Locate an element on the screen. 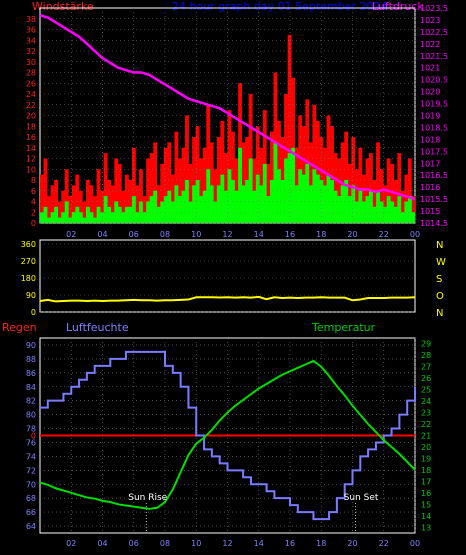 Image resolution: width=466 pixels, height=555 pixels. wind-y-tick-label: 26 is located at coordinates (31, 83).